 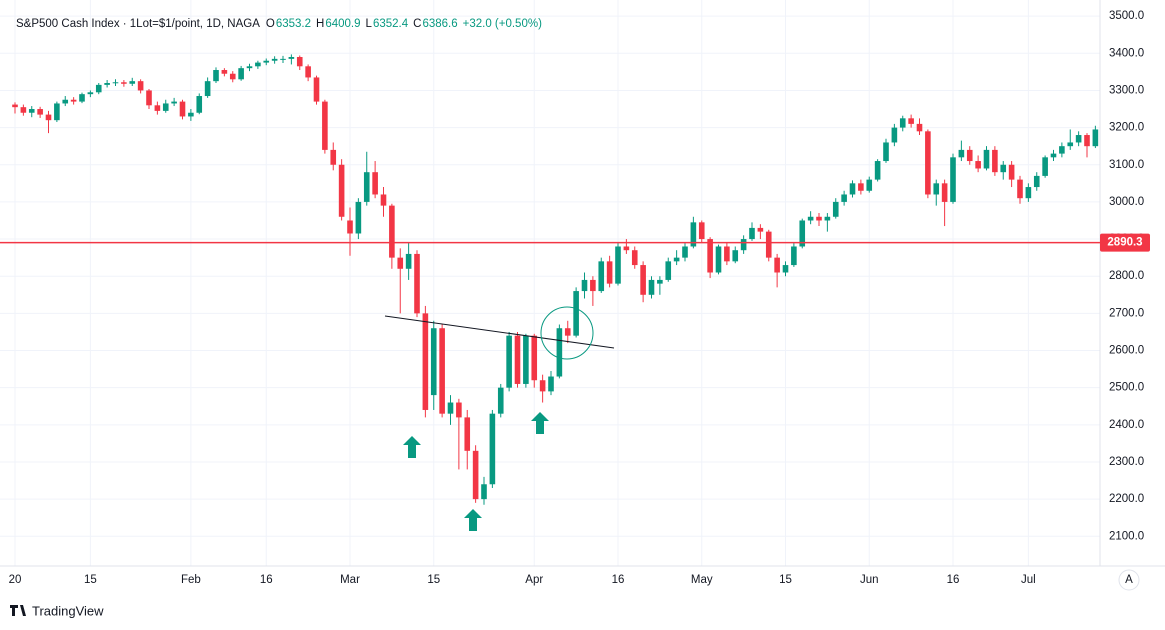 I want to click on level-label-box, so click(x=1125, y=242).